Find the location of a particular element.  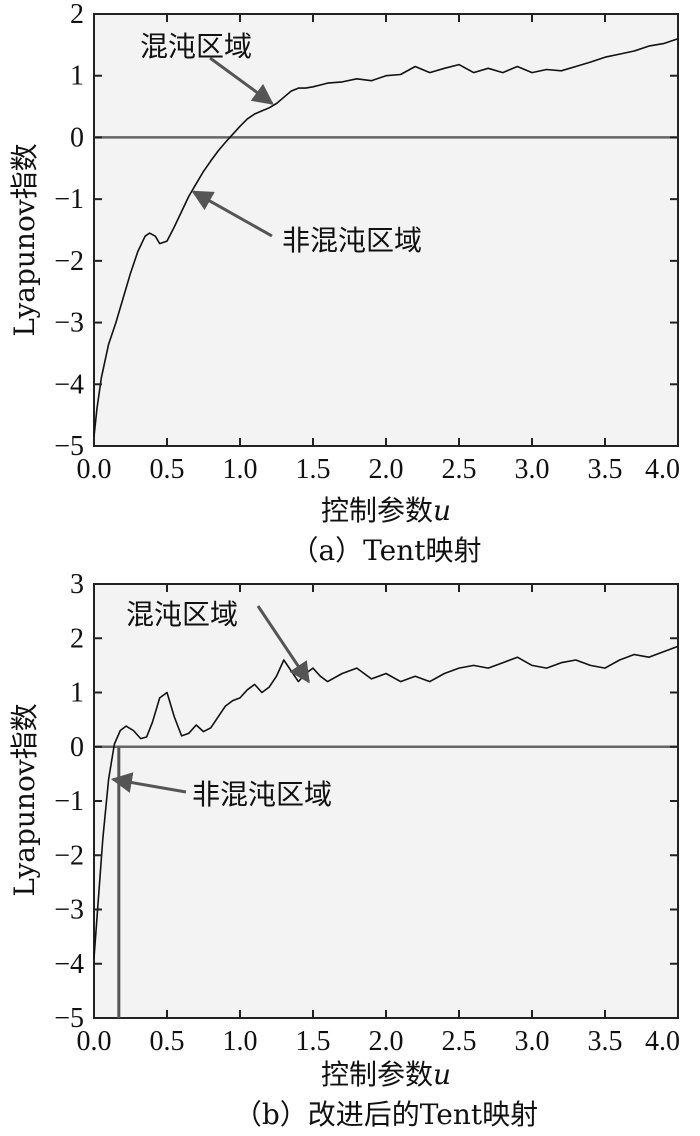

y-axis-label-b: Lyapunov指数 is located at coordinates (24, 799).